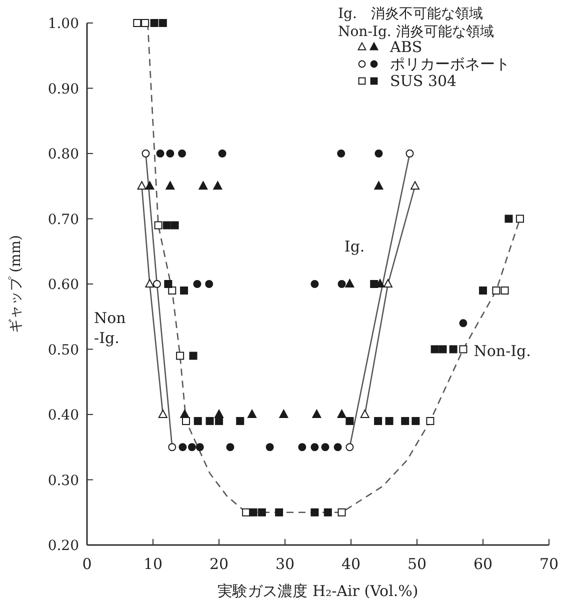 Image resolution: width=571 pixels, height=608 pixels. Describe the element at coordinates (63, 416) in the screenshot. I see `y-tick-label: 0.40` at that location.